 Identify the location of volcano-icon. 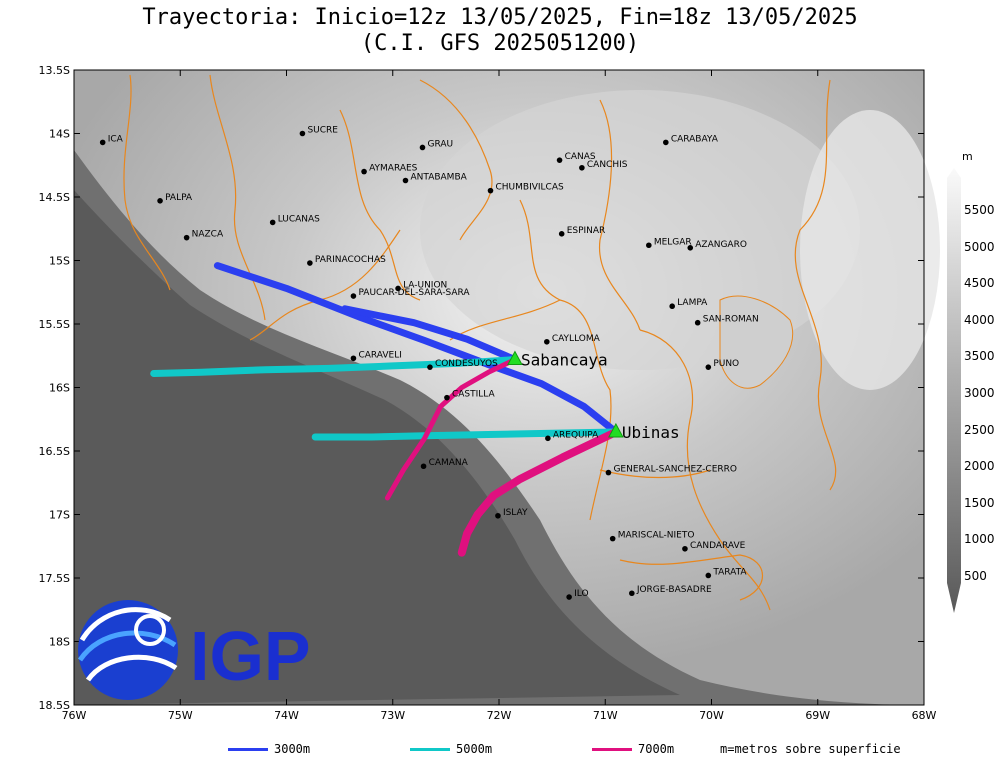
(616, 430).